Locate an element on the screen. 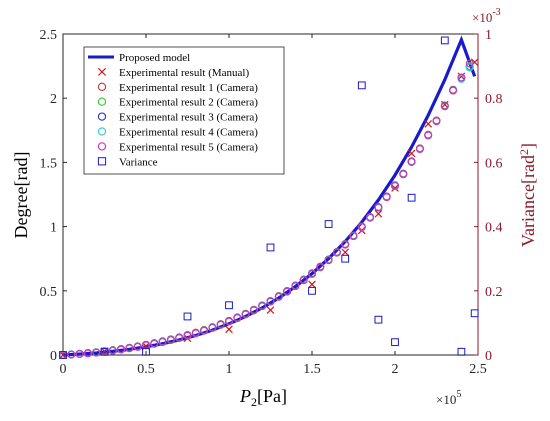 The image size is (550, 421). legend-label: Experimental result 2 (Camera) is located at coordinates (188, 103).